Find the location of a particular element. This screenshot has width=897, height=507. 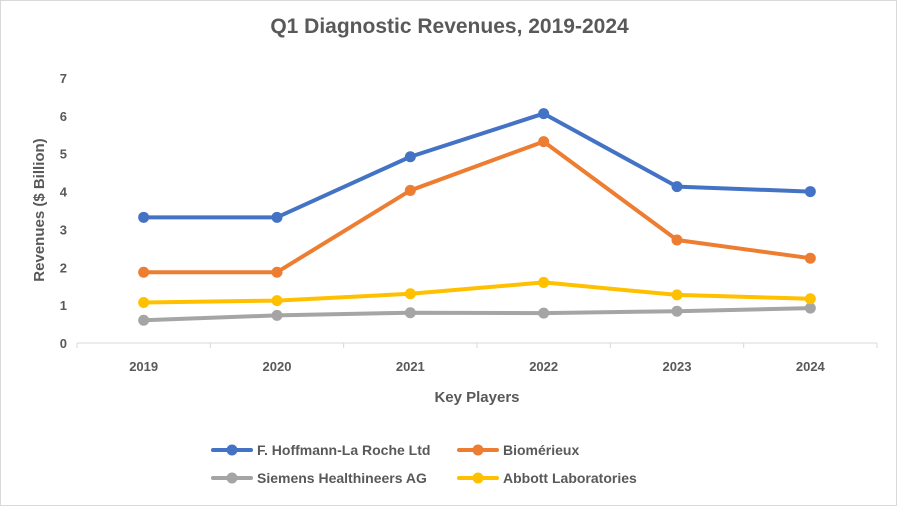

legend-label: F. Hoffmann-La Roche Ltd is located at coordinates (343, 450).